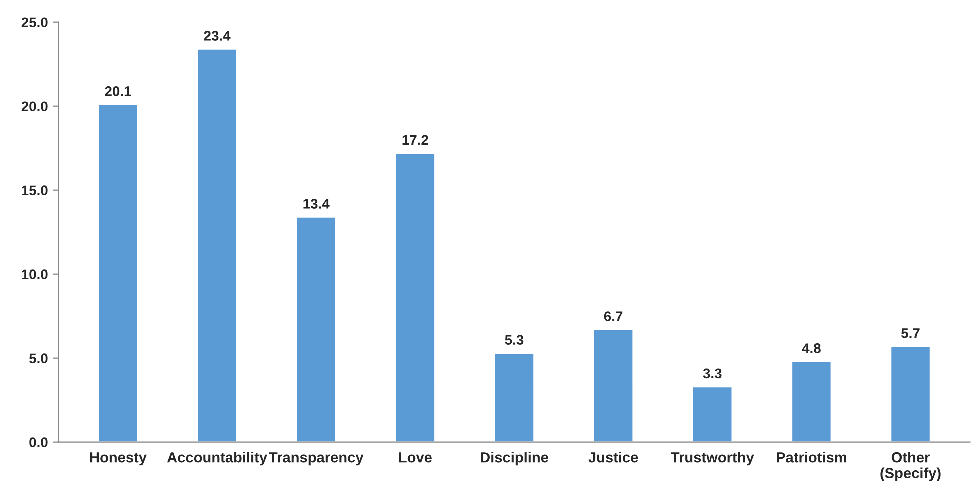 The height and width of the screenshot is (497, 980). I want to click on data-label: 13.4, so click(317, 204).